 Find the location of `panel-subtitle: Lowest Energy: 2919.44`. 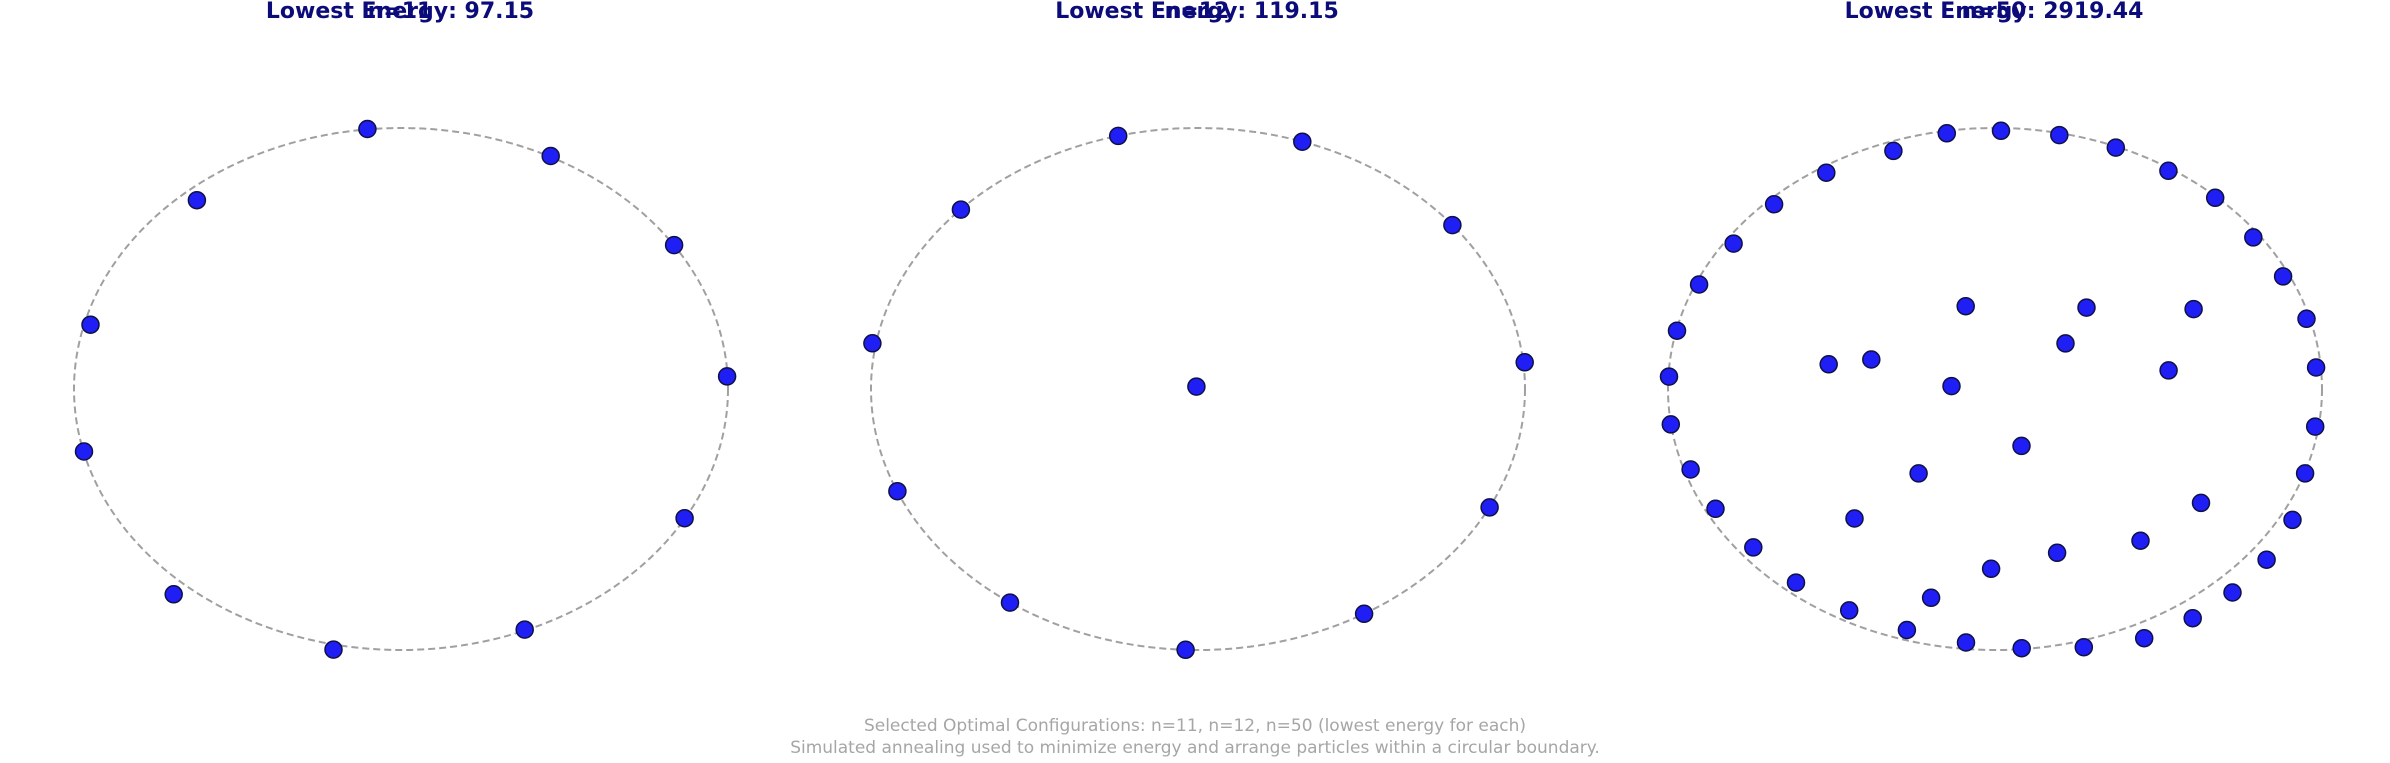

panel-subtitle: Lowest Energy: 2919.44 is located at coordinates (1994, 12).